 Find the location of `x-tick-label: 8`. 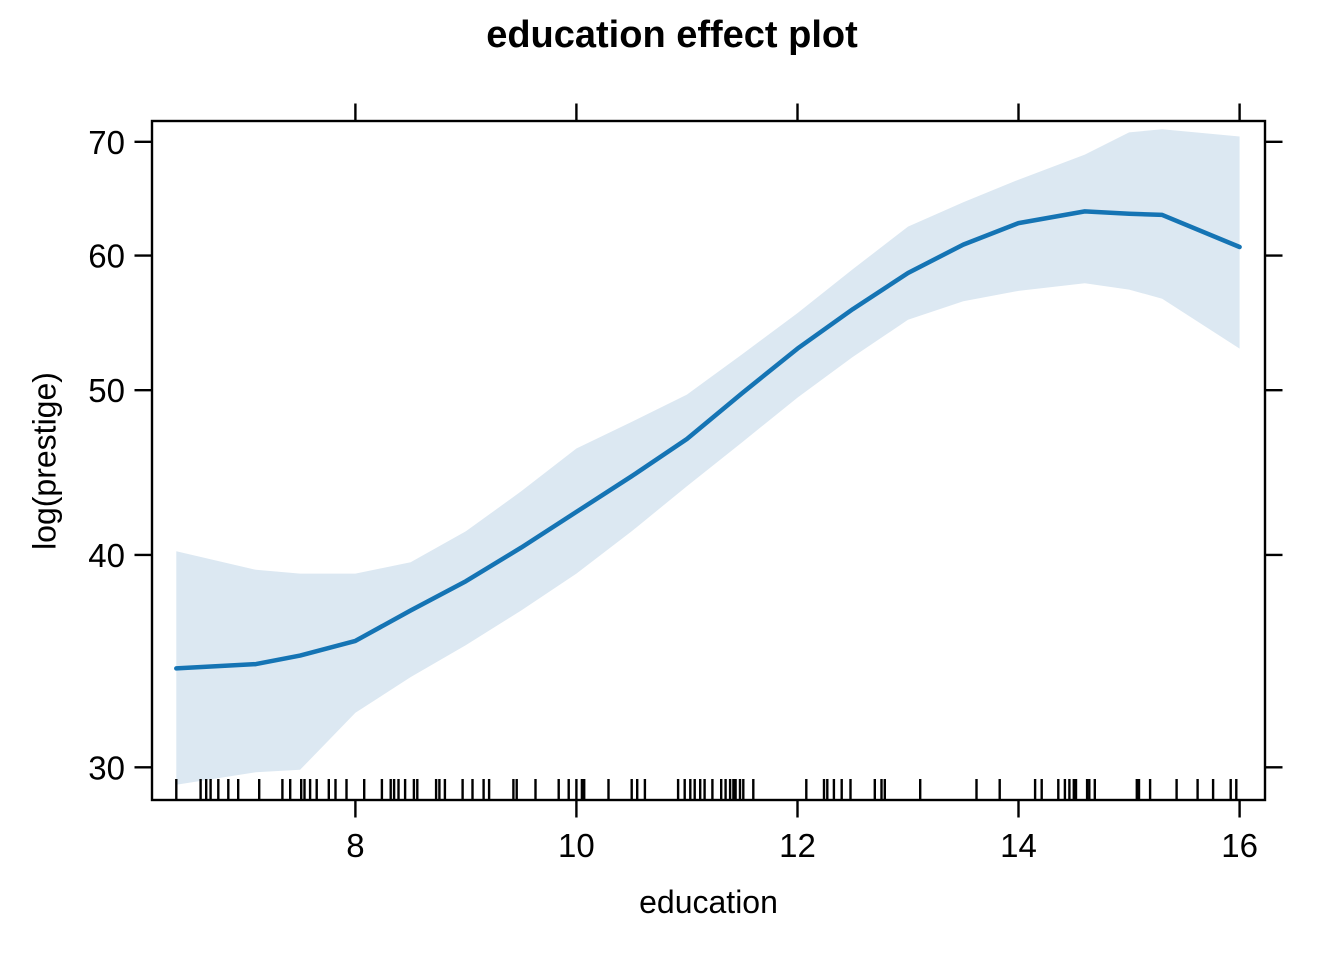

x-tick-label: 8 is located at coordinates (355, 845).